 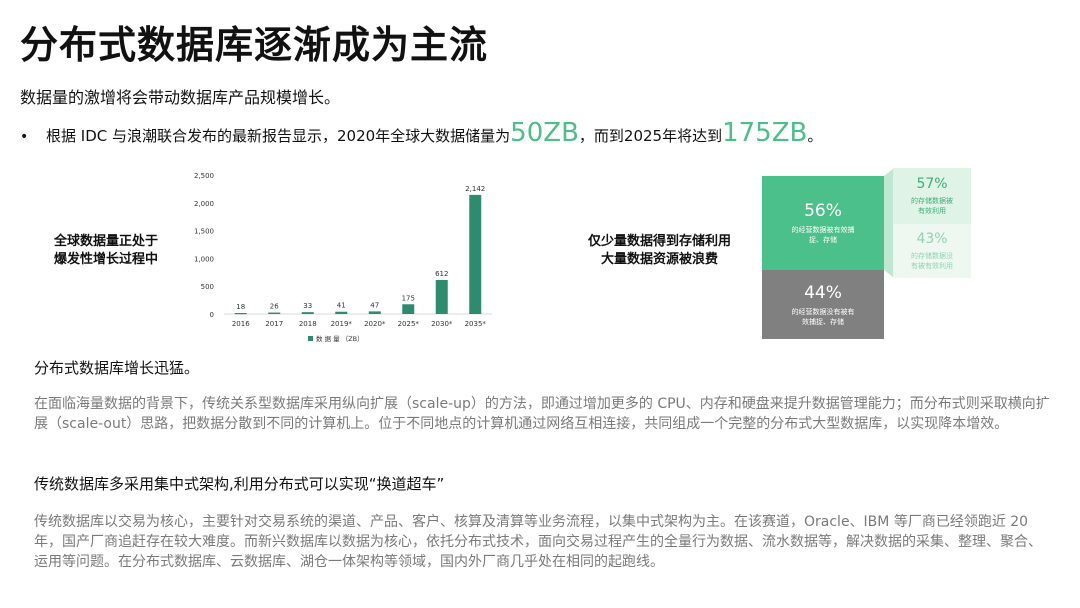 I want to click on used-desc: 的存储数据被 有效利用, so click(x=932, y=206).